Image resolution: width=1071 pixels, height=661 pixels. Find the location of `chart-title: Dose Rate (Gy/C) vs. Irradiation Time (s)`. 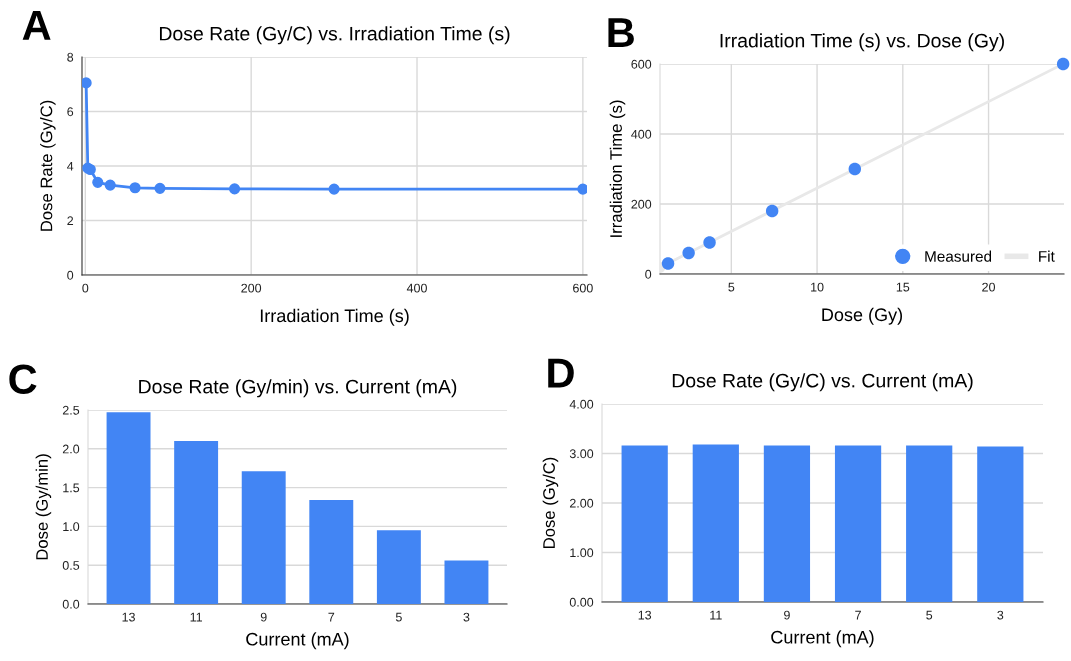

chart-title: Dose Rate (Gy/C) vs. Irradiation Time (s) is located at coordinates (334, 35).